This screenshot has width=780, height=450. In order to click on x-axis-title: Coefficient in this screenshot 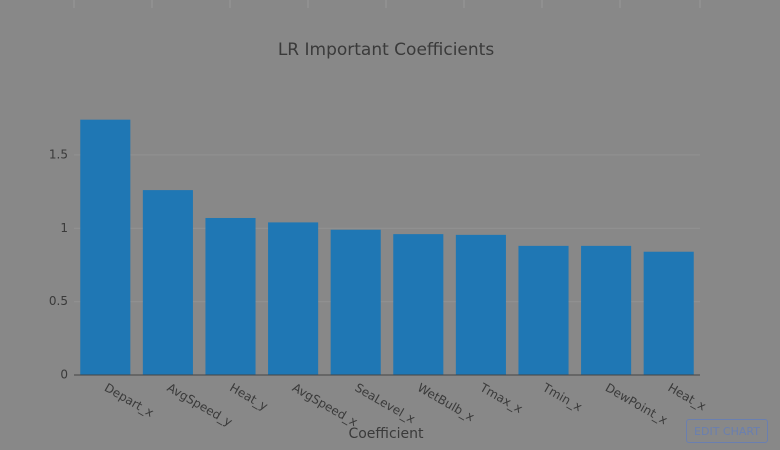, I will do `click(386, 434)`.